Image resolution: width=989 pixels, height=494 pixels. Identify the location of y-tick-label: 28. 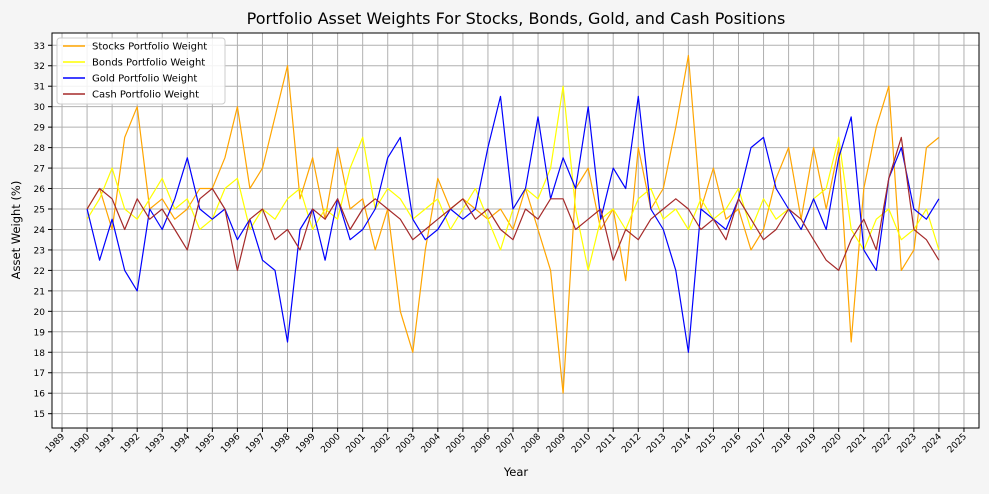
(40, 149).